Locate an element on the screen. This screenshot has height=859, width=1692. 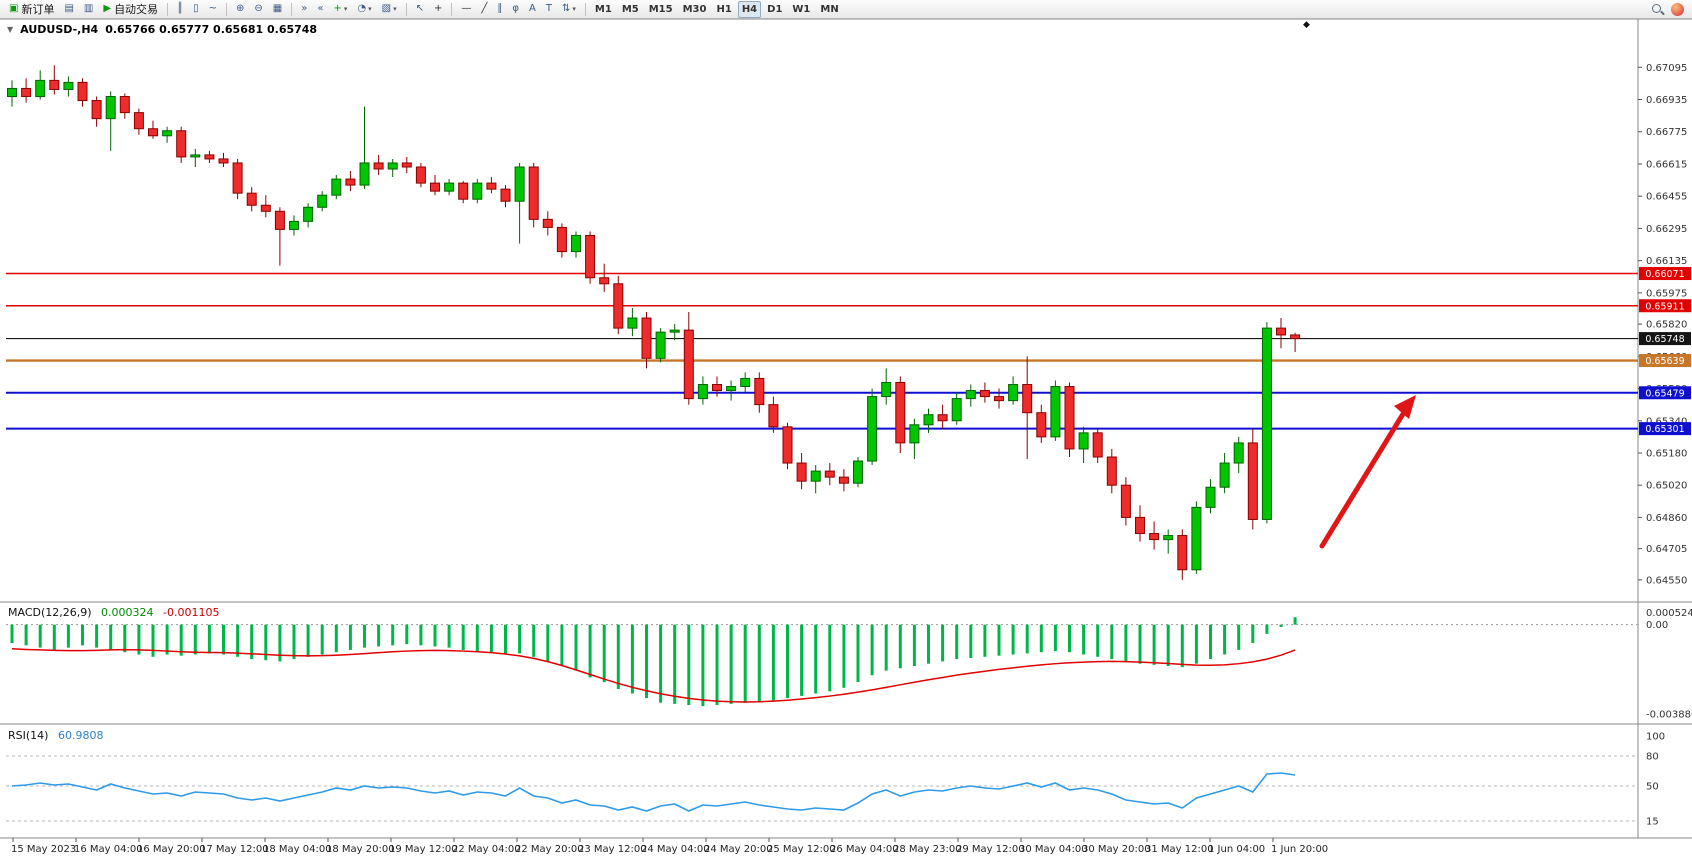
cursor-button: ↖ is located at coordinates (420, 9).